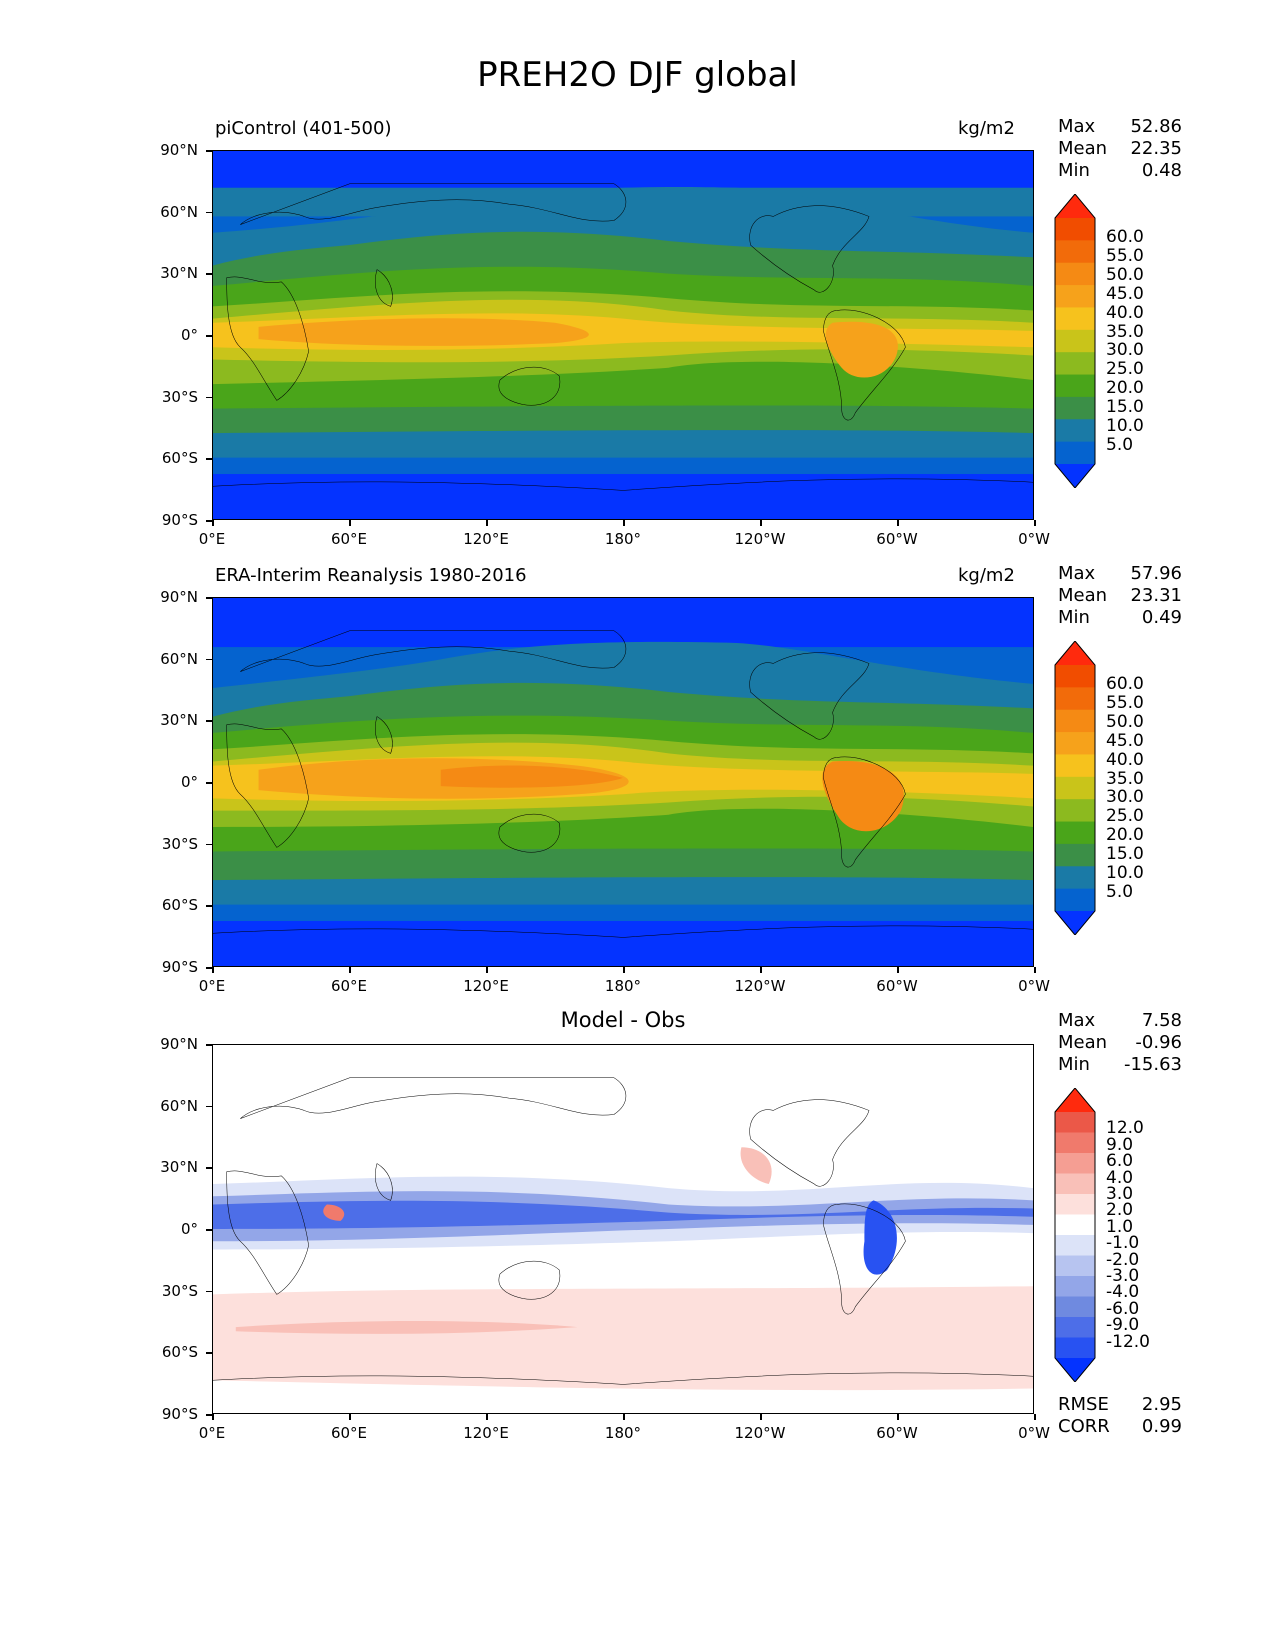 The width and height of the screenshot is (1275, 1650). What do you see at coordinates (1123, 1243) in the screenshot?
I see `colorbar-tick-label: -1.0` at bounding box center [1123, 1243].